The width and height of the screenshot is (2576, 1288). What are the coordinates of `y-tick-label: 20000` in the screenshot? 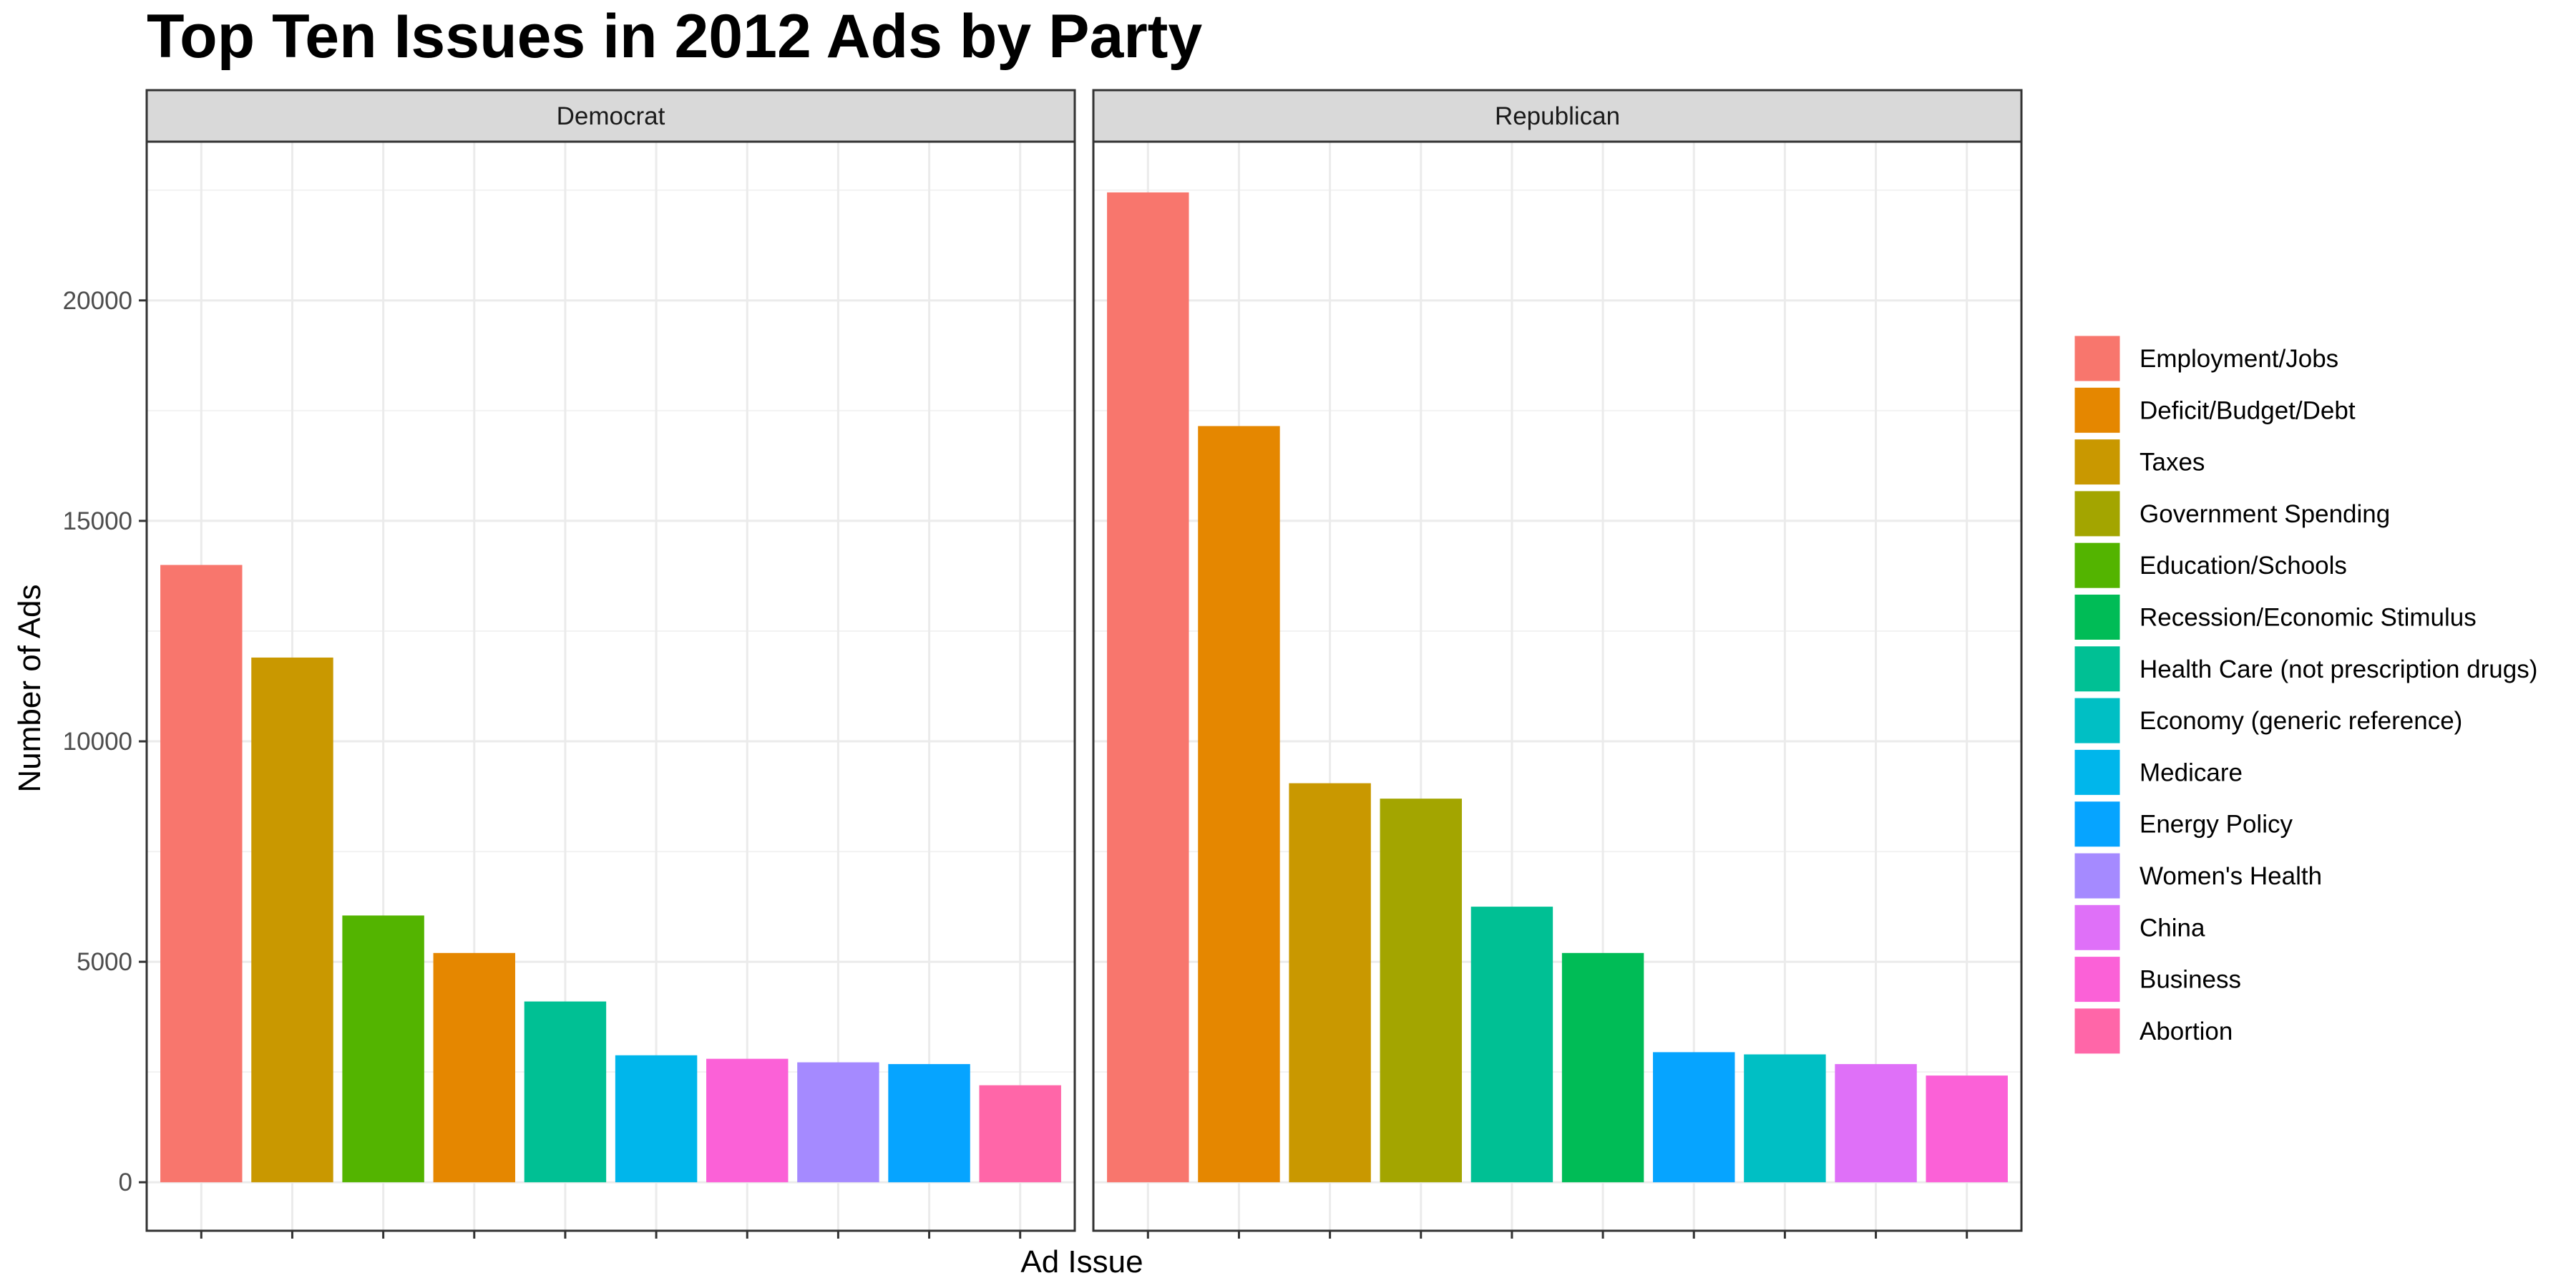 It's located at (97, 301).